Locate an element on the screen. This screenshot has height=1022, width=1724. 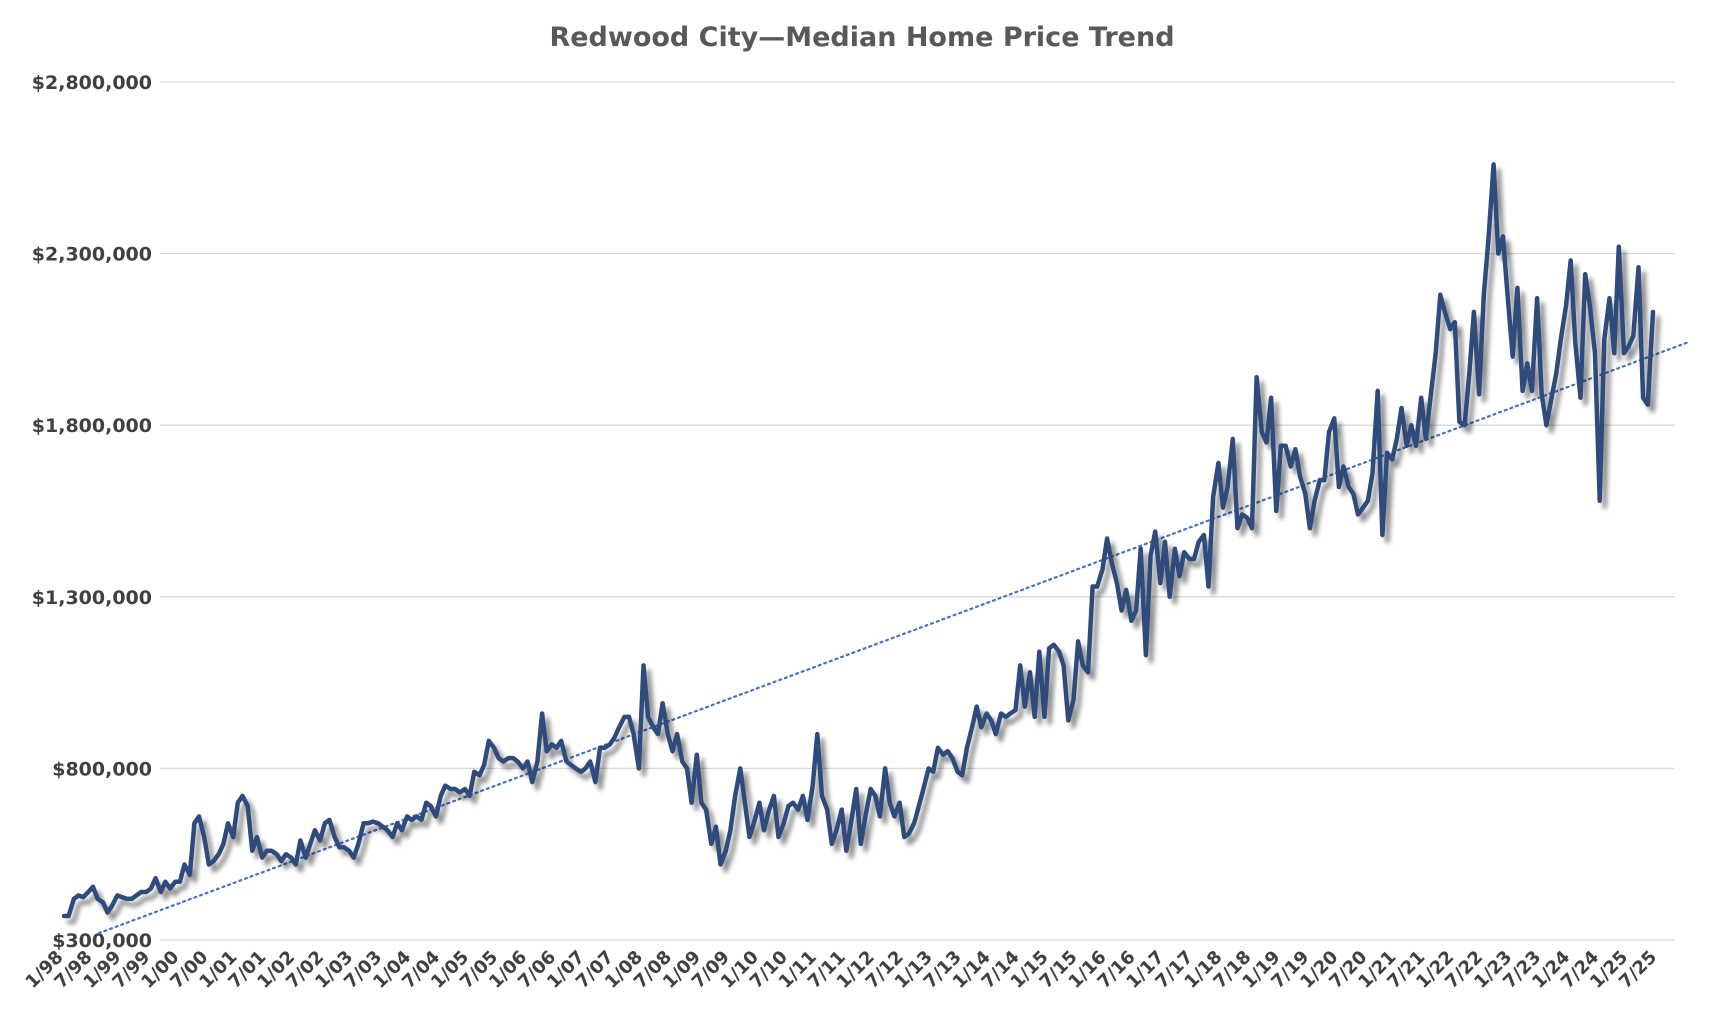
y-tick-label: $1,800,000 is located at coordinates (92, 426).